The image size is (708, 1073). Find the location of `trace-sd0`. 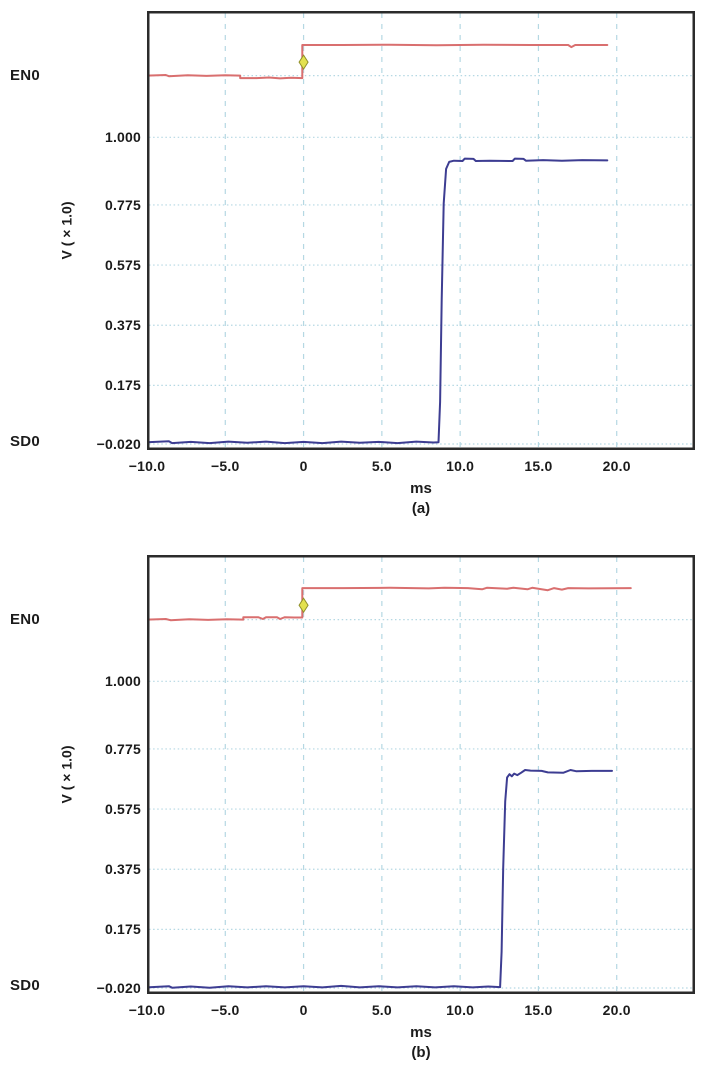

trace-sd0 is located at coordinates (380, 879).